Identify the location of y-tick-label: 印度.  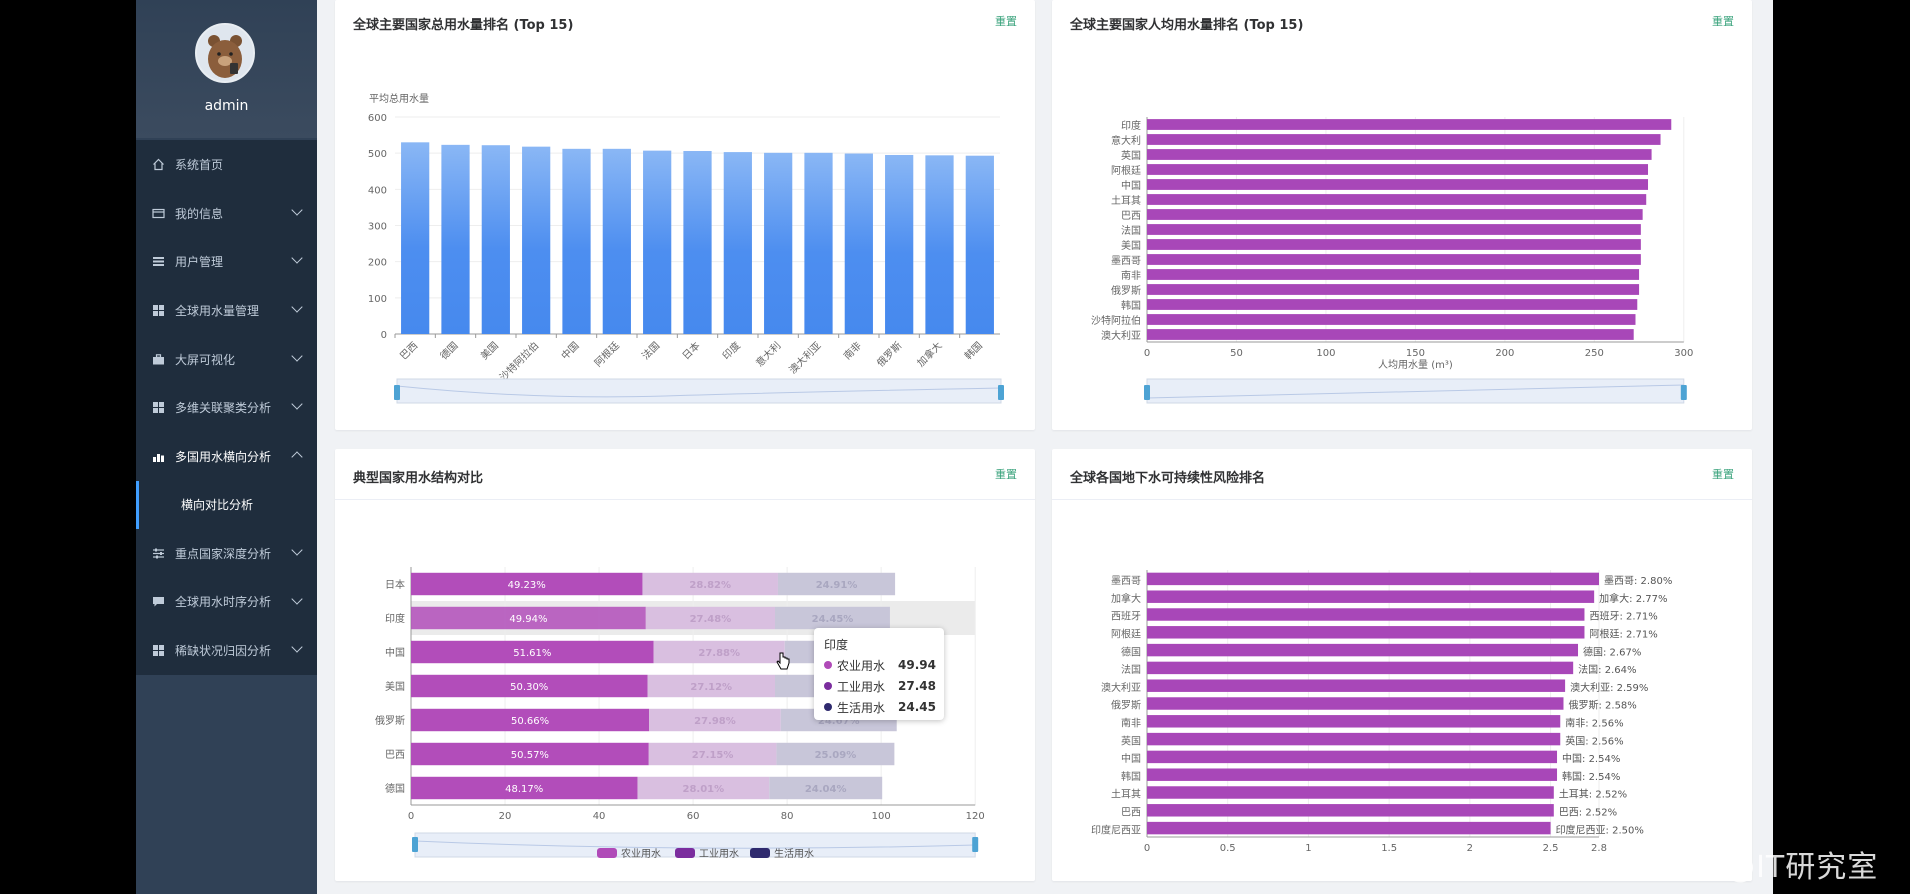
(1131, 125).